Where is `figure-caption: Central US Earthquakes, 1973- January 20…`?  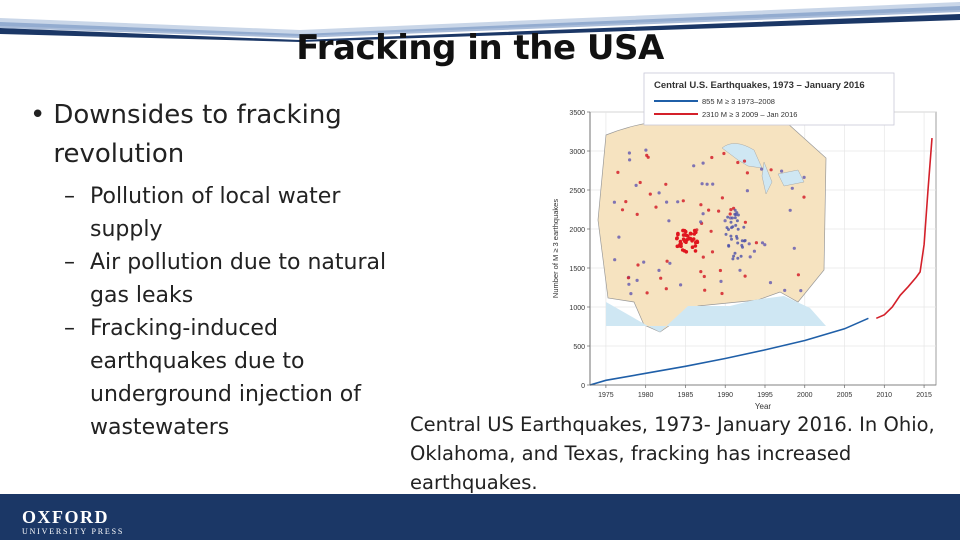 figure-caption: Central US Earthquakes, 1973- January 20… is located at coordinates (672, 453).